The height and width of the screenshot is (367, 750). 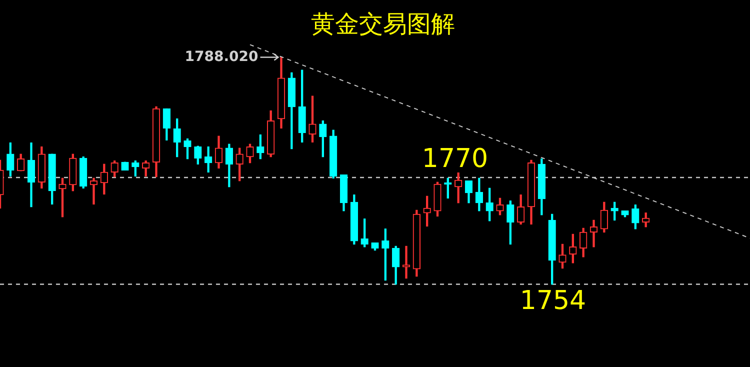 I want to click on annotation: 1788.020, so click(x=221, y=56).